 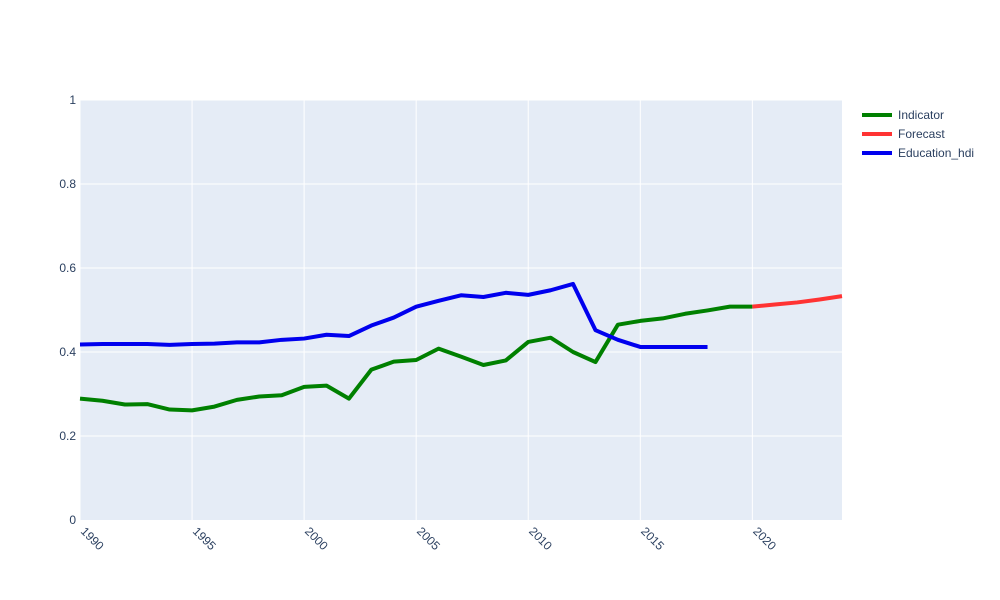 What do you see at coordinates (204, 538) in the screenshot?
I see `x-tick-label: 1995` at bounding box center [204, 538].